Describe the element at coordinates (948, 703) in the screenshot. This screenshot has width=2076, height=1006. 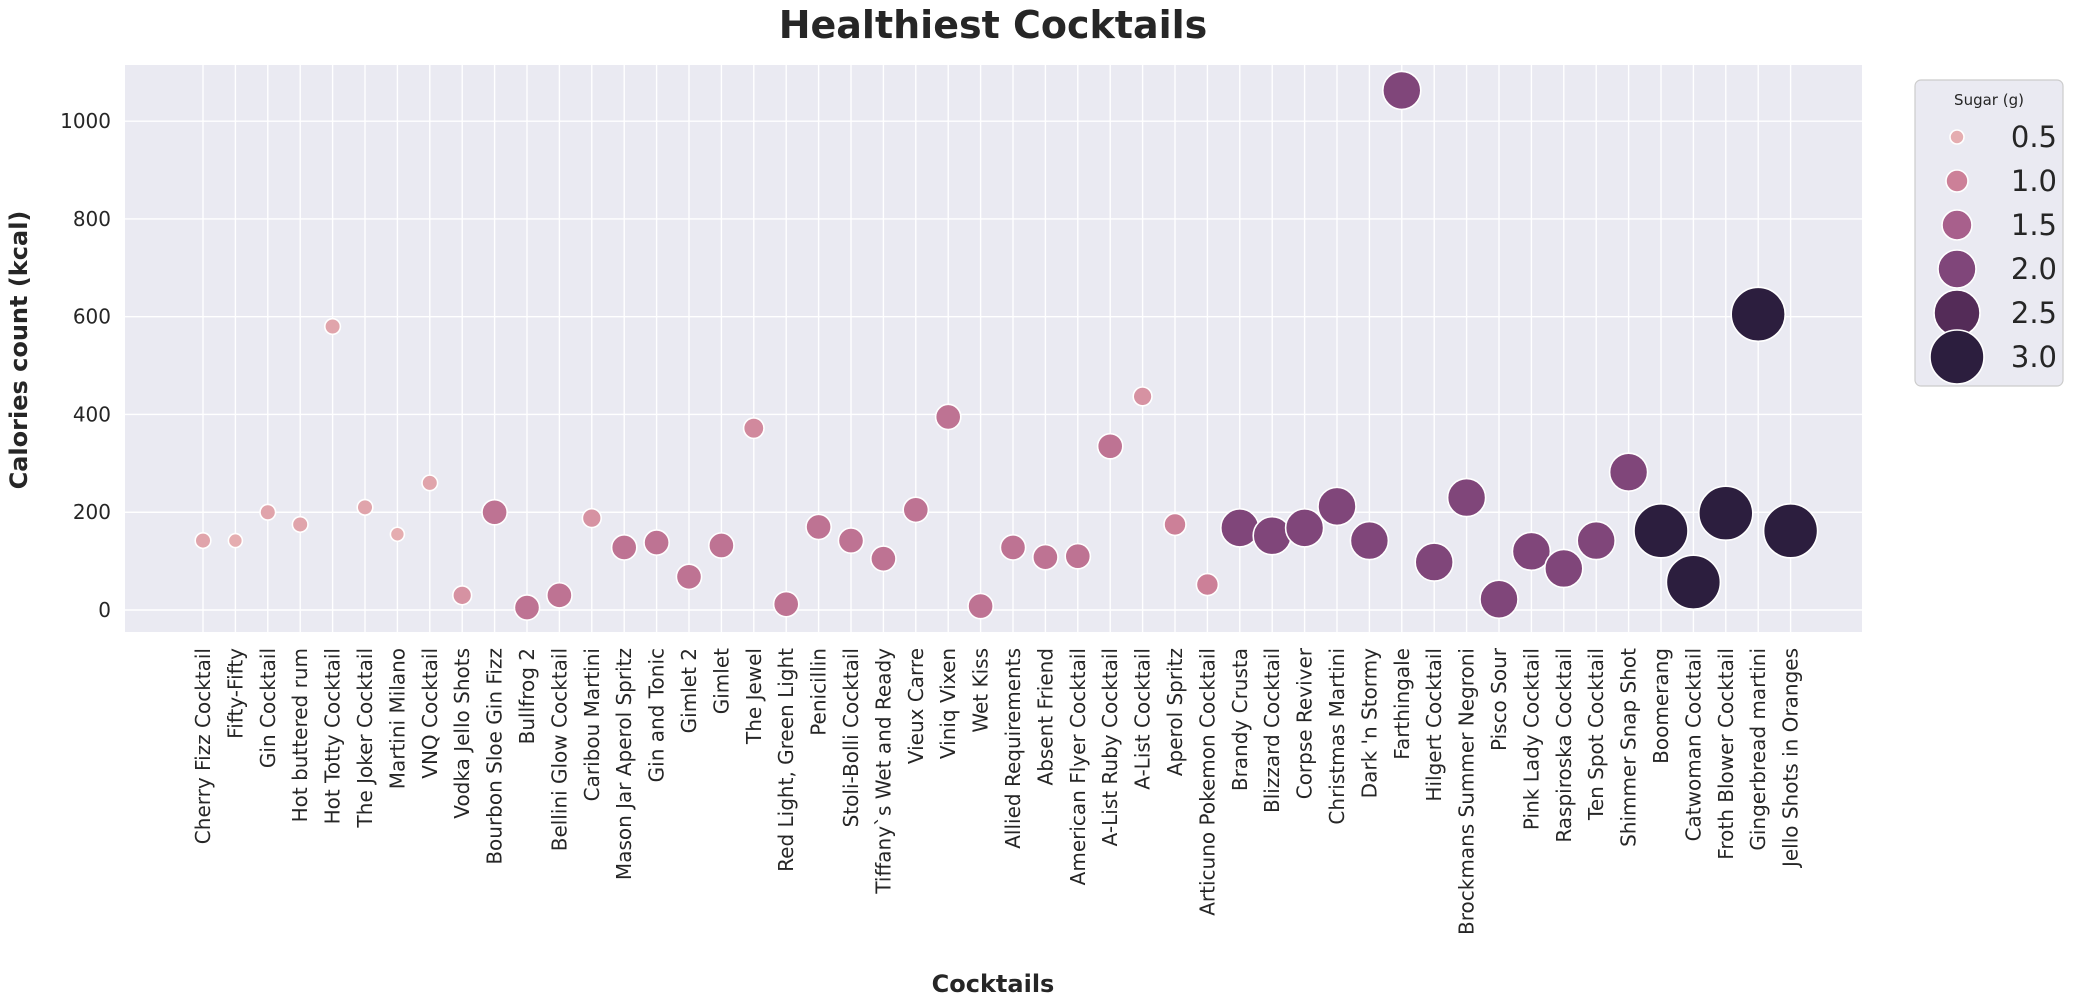
I see `x-tick-label: Viniq Vixen` at that location.